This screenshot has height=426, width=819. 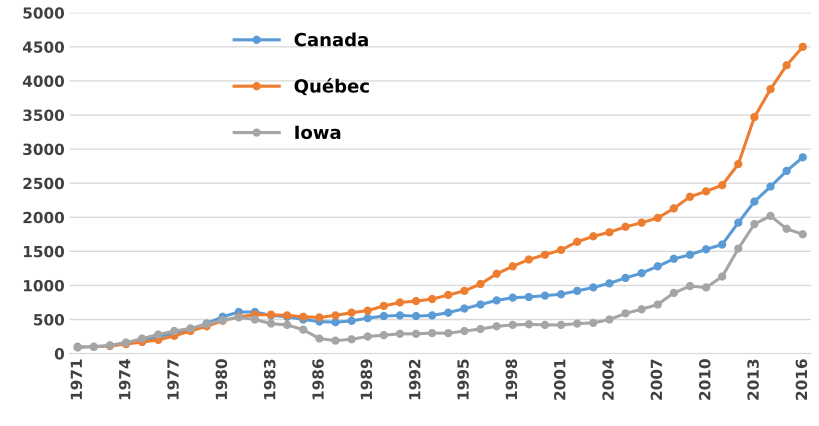 I want to click on y-tick-label: 2500, so click(x=43, y=184).